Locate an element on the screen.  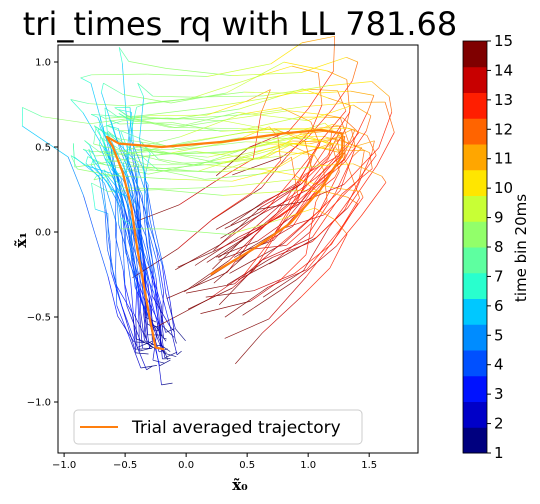
colorbar-tick-label: 8 is located at coordinates (499, 247).